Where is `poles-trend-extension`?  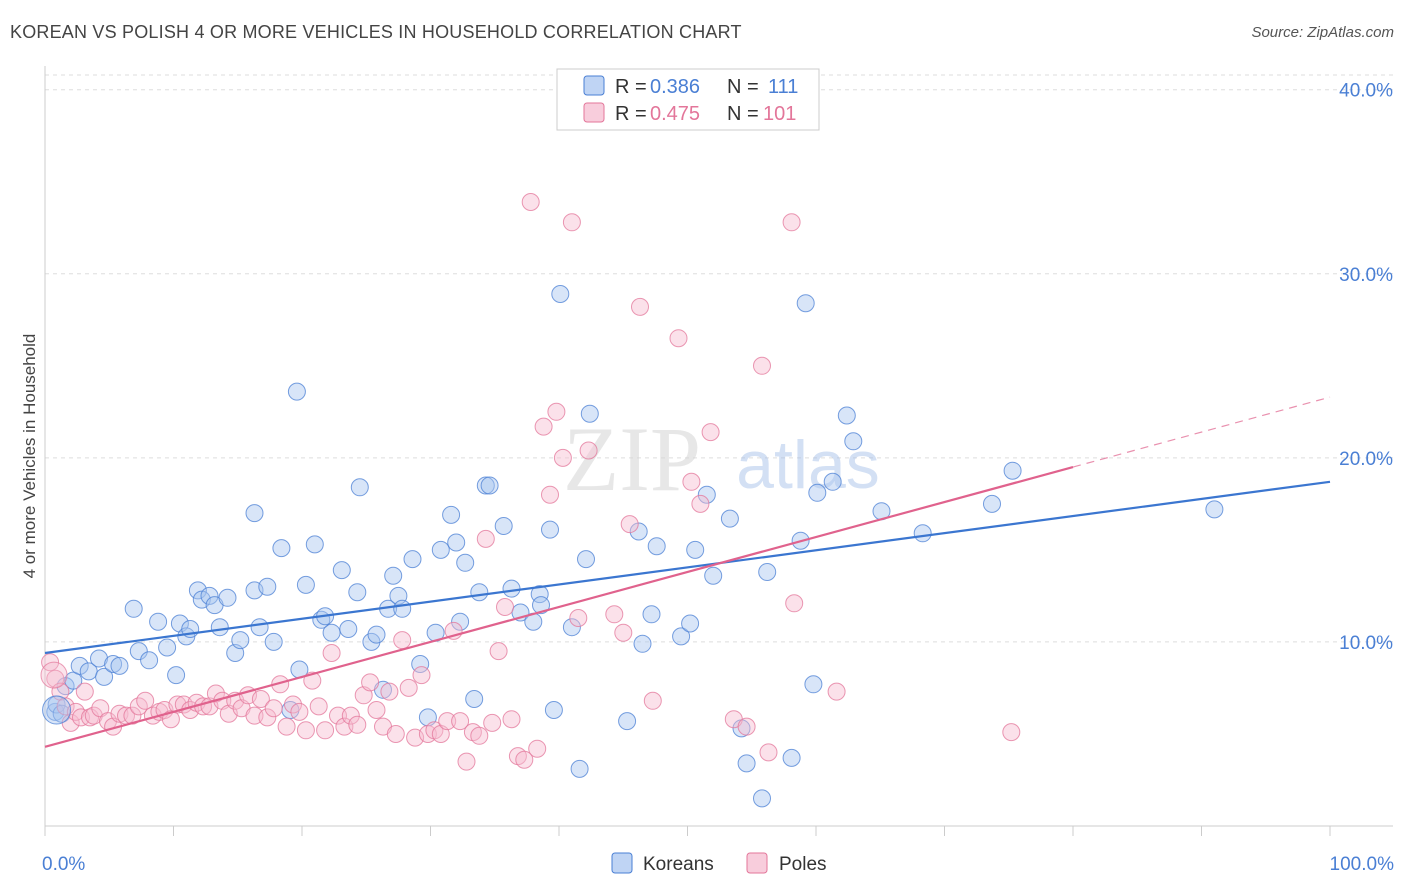
poles-trend-extension is located at coordinates (1201, 432).